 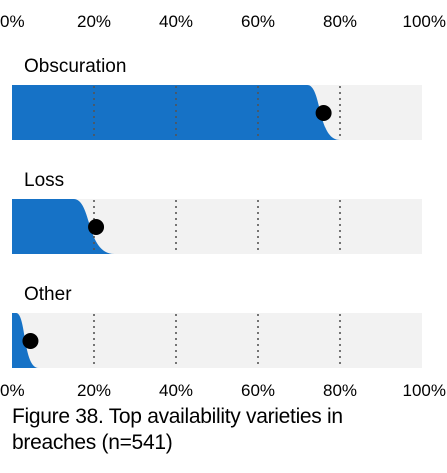 I want to click on bottom-tick-label: 100%, so click(x=424, y=390).